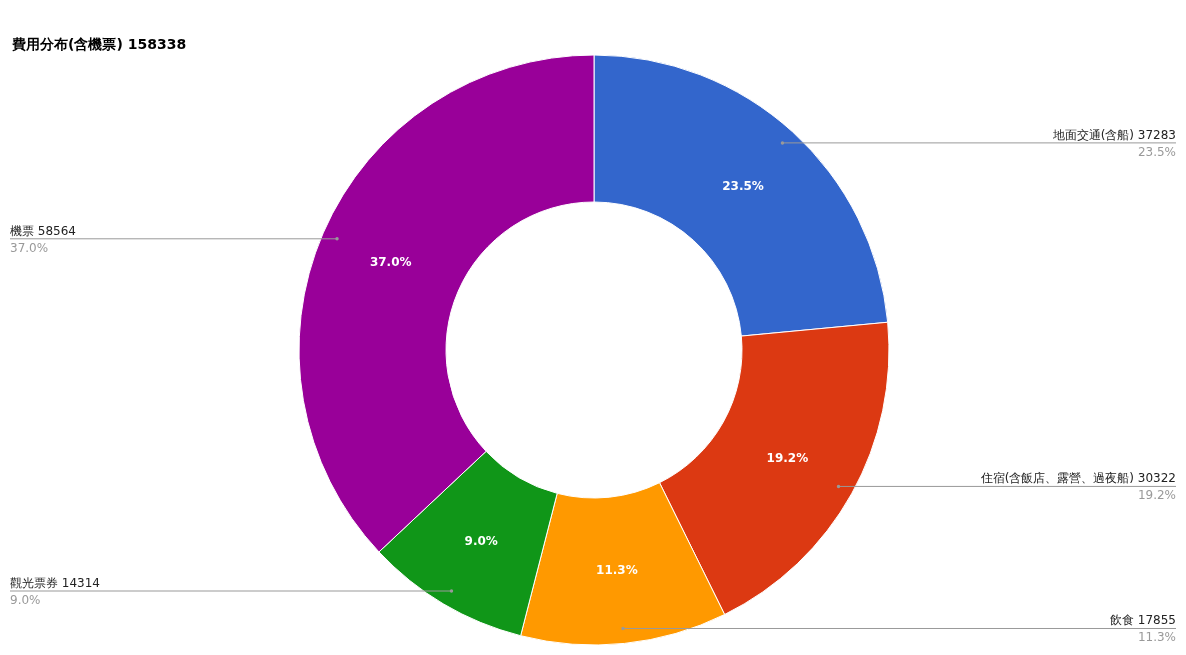  I want to click on text: 19.2%, so click(1156, 495).